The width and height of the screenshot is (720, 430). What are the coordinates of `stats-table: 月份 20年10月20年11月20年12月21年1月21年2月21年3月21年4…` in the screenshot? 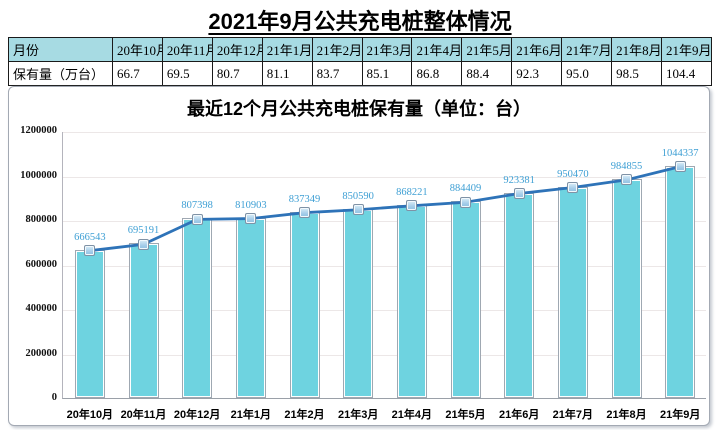 It's located at (360, 61).